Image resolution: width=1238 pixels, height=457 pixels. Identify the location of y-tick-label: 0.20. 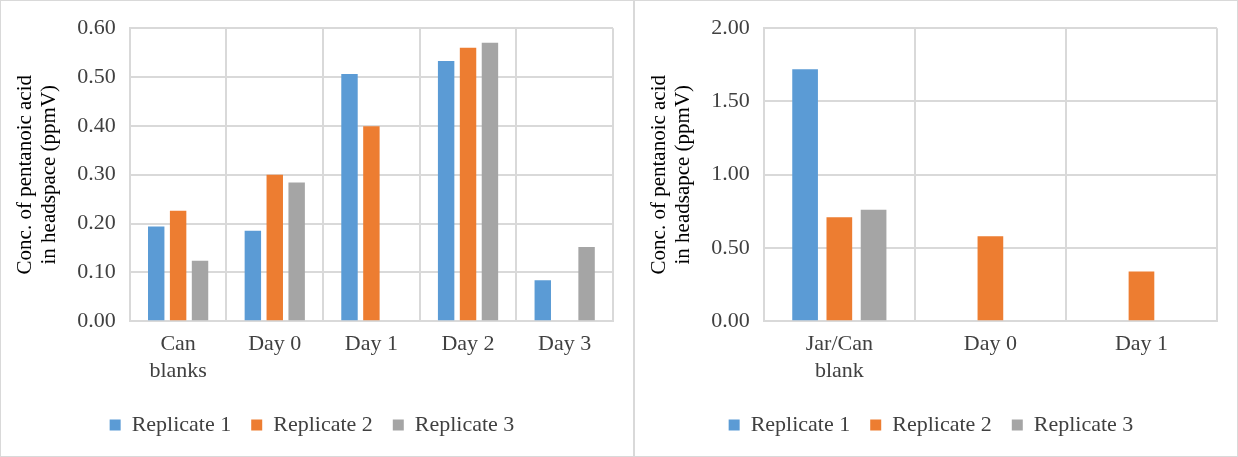
(96, 222).